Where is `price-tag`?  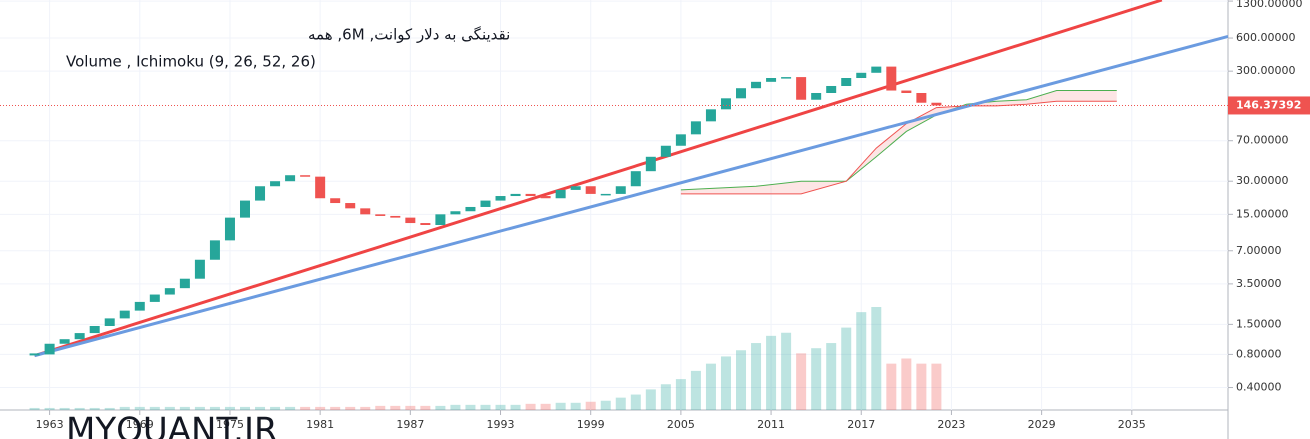 price-tag is located at coordinates (1269, 105).